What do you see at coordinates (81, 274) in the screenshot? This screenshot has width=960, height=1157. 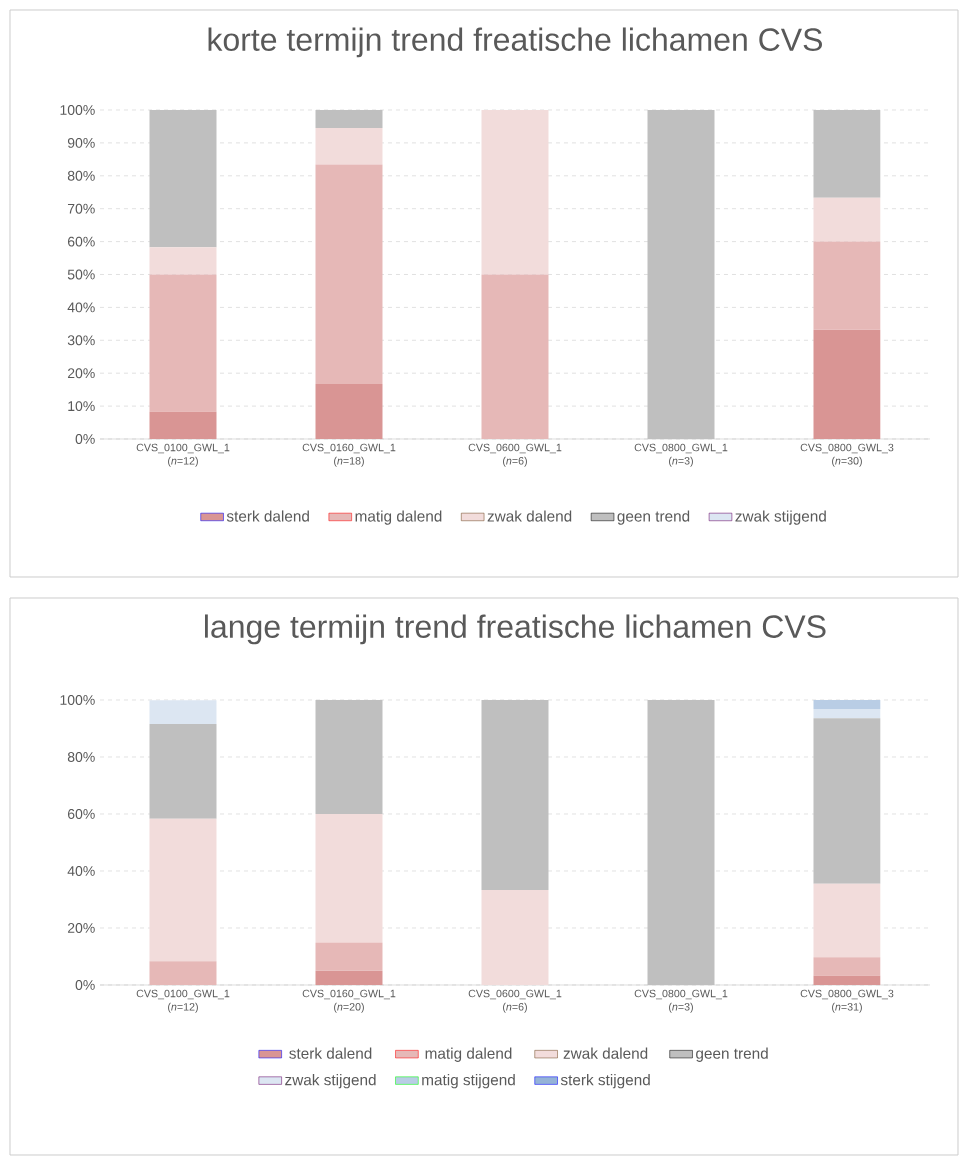 I see `y-tick-label: 50%` at bounding box center [81, 274].